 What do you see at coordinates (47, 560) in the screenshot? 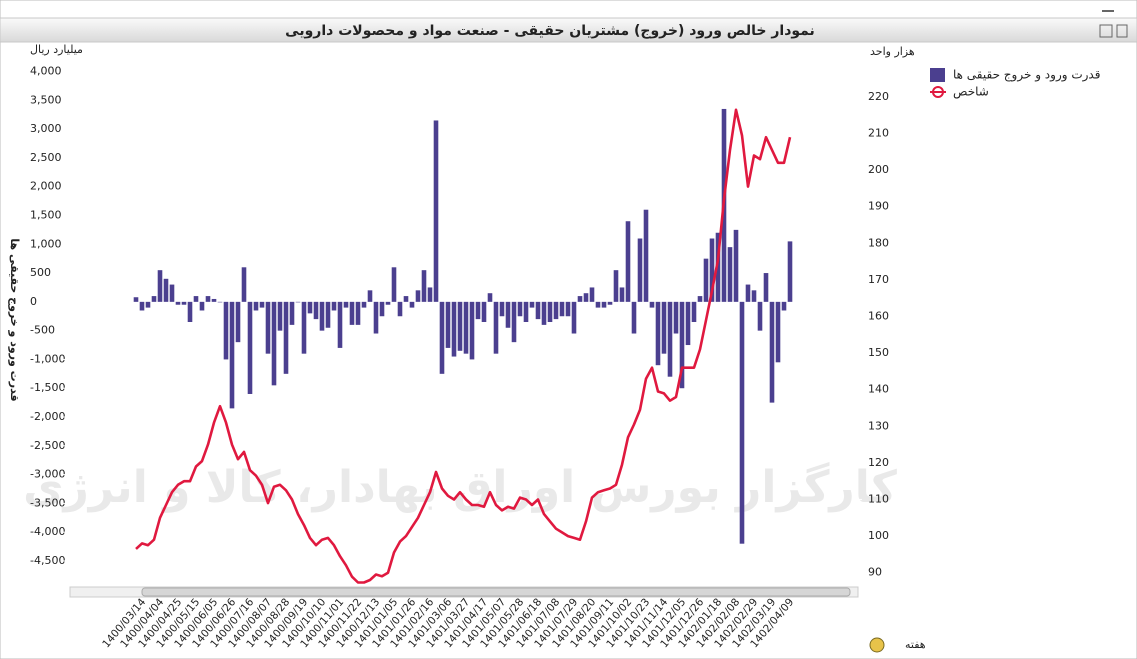
I see `y-tick-label: -4,500` at bounding box center [47, 560].